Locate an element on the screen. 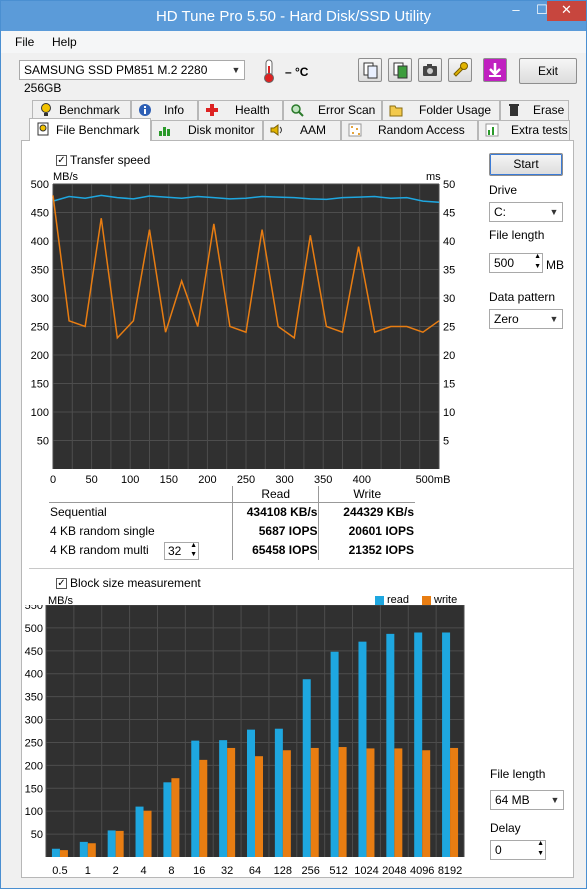 The width and height of the screenshot is (587, 889). y-tick-label-right: 5 is located at coordinates (446, 442).